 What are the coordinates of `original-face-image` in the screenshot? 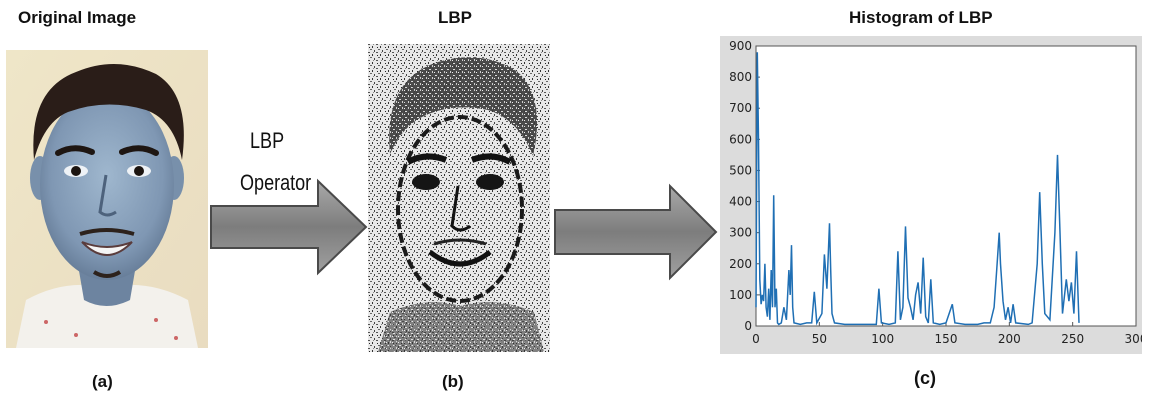 It's located at (107, 199).